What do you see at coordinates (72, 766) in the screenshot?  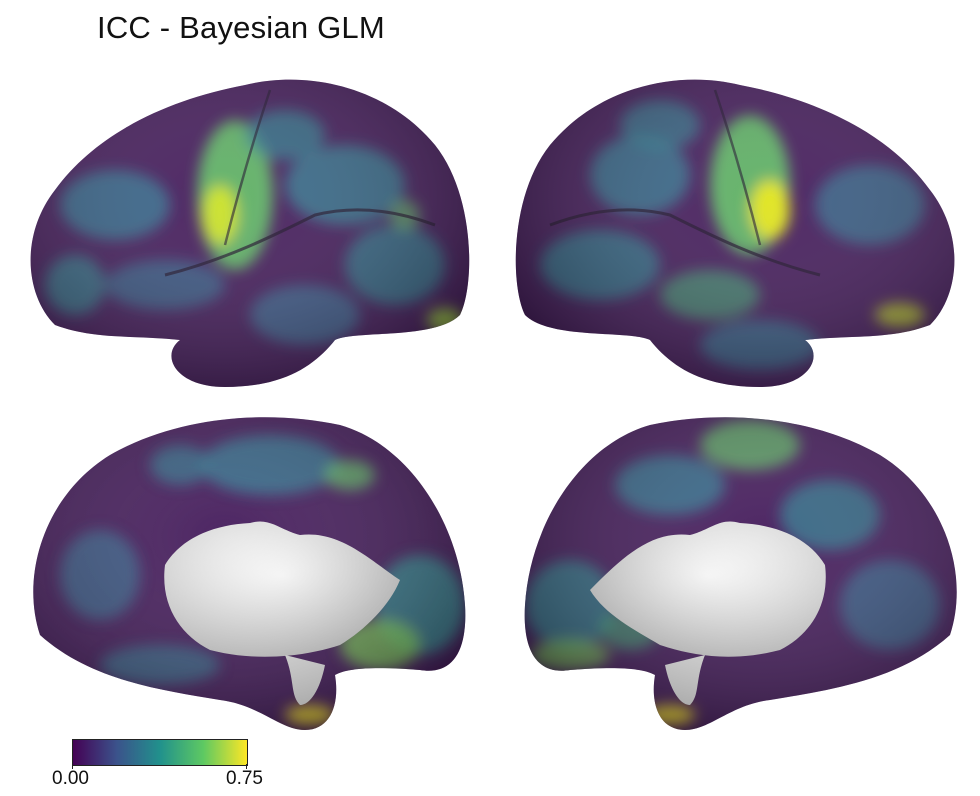 I see `colorbar-min-tick` at bounding box center [72, 766].